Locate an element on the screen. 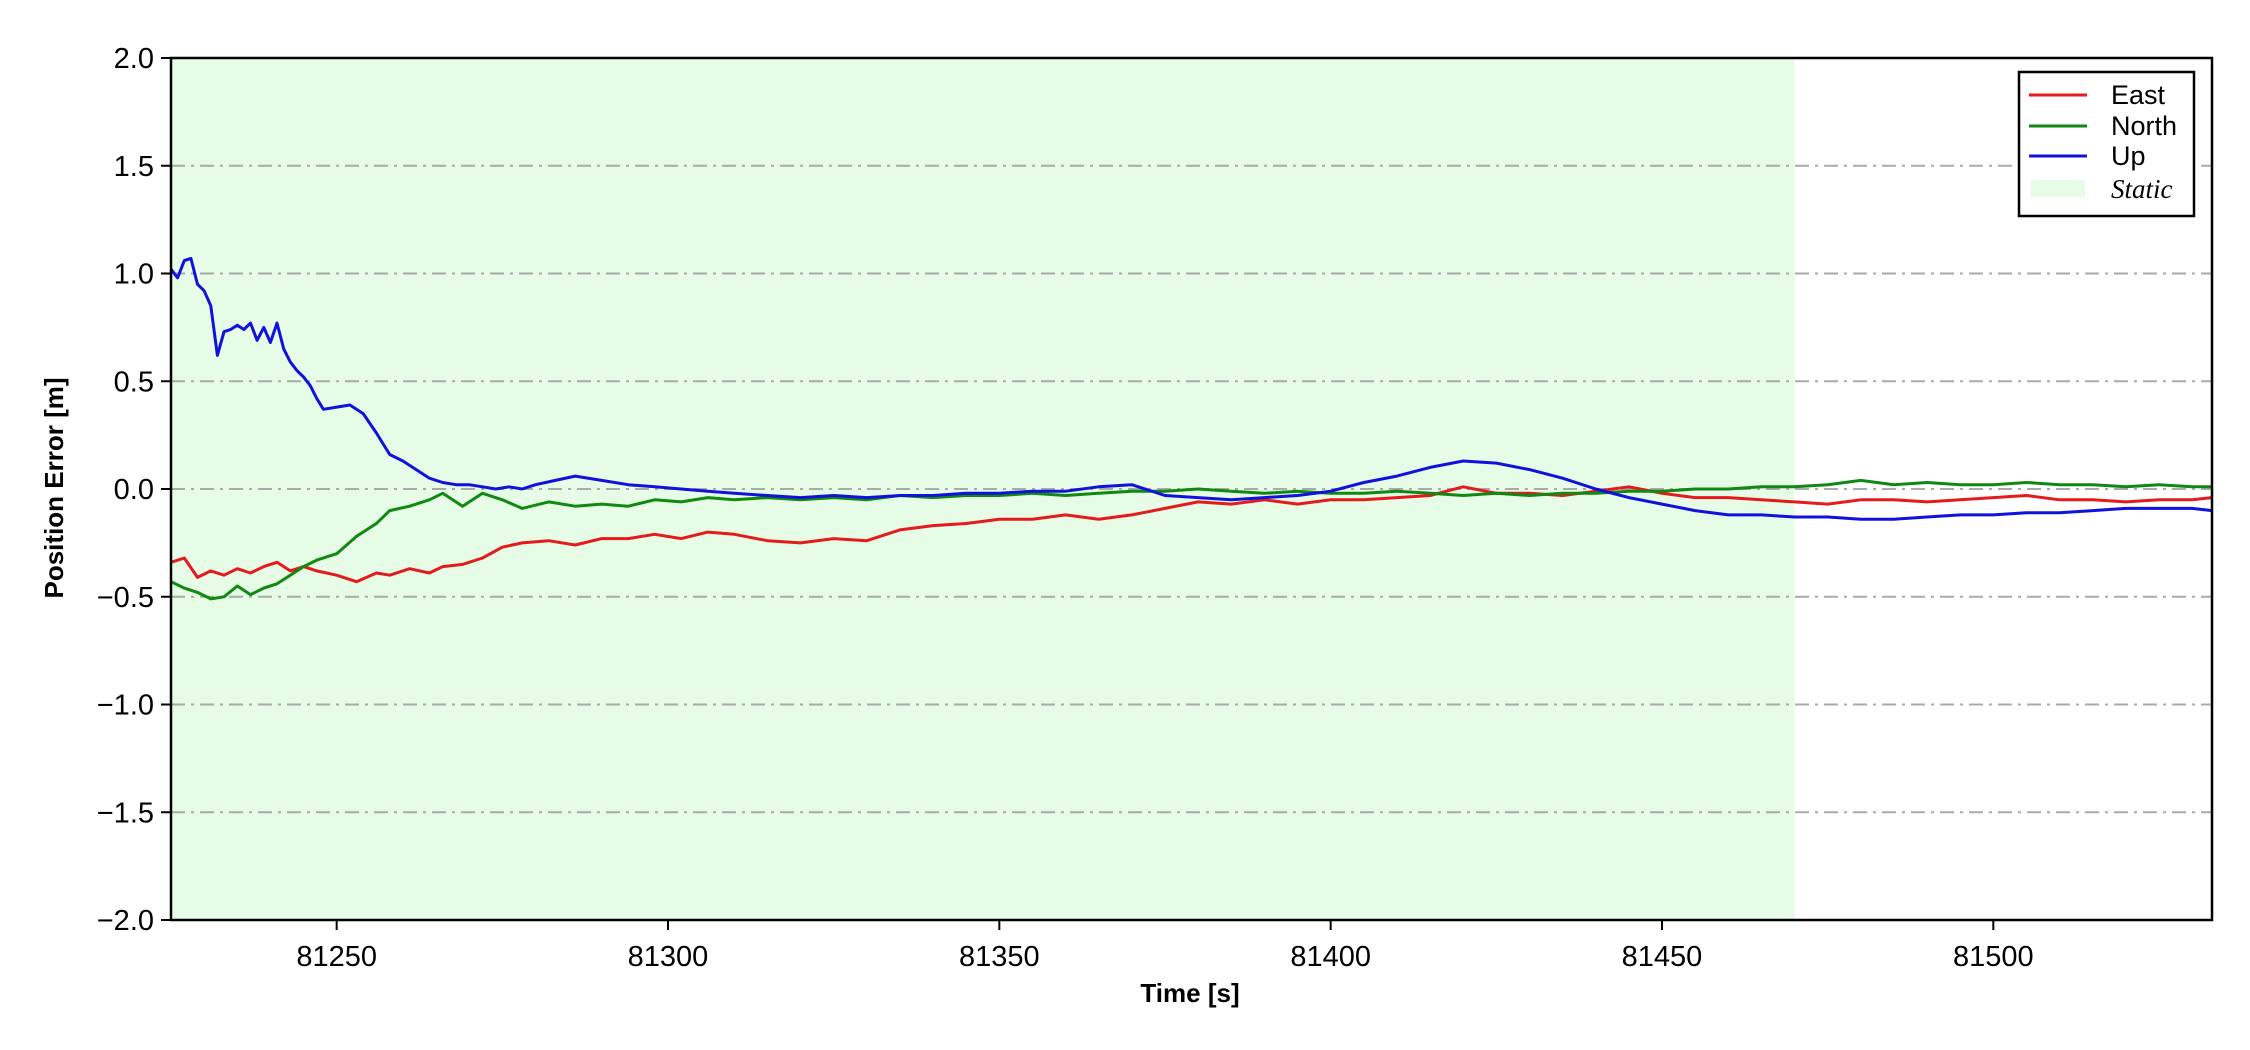  x-tick-label: 81300 is located at coordinates (668, 957).